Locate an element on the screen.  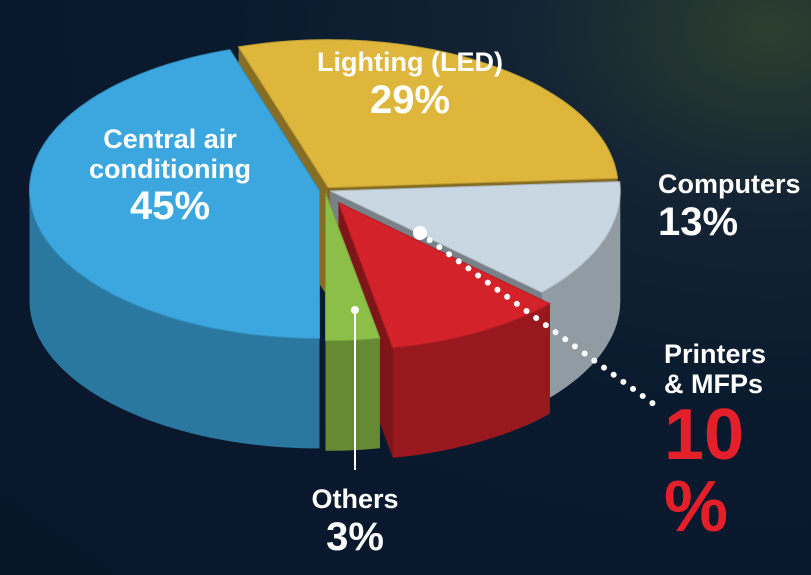
value-label: 10 % is located at coordinates (704, 471).